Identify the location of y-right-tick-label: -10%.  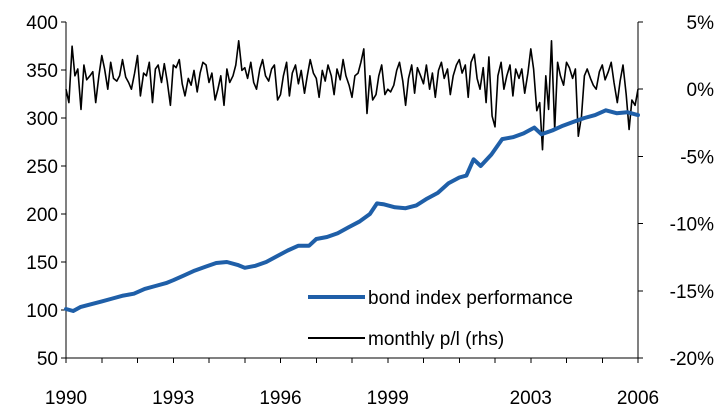
(692, 225).